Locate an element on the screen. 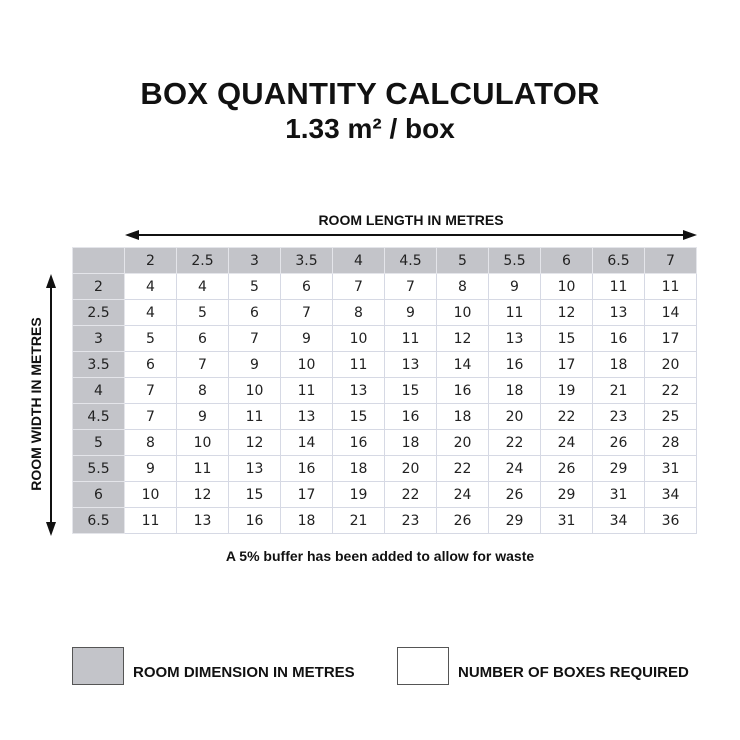 This screenshot has width=740, height=740. length-header-cell: 7 is located at coordinates (670, 260).